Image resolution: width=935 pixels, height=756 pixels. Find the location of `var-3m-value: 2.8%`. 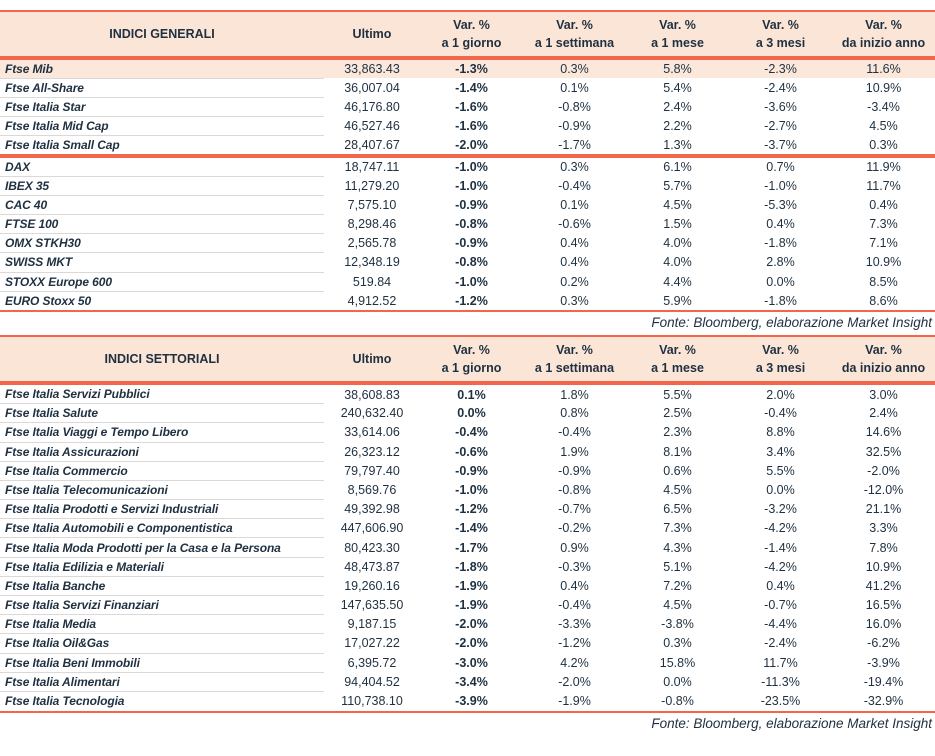

var-3m-value: 2.8% is located at coordinates (780, 262).